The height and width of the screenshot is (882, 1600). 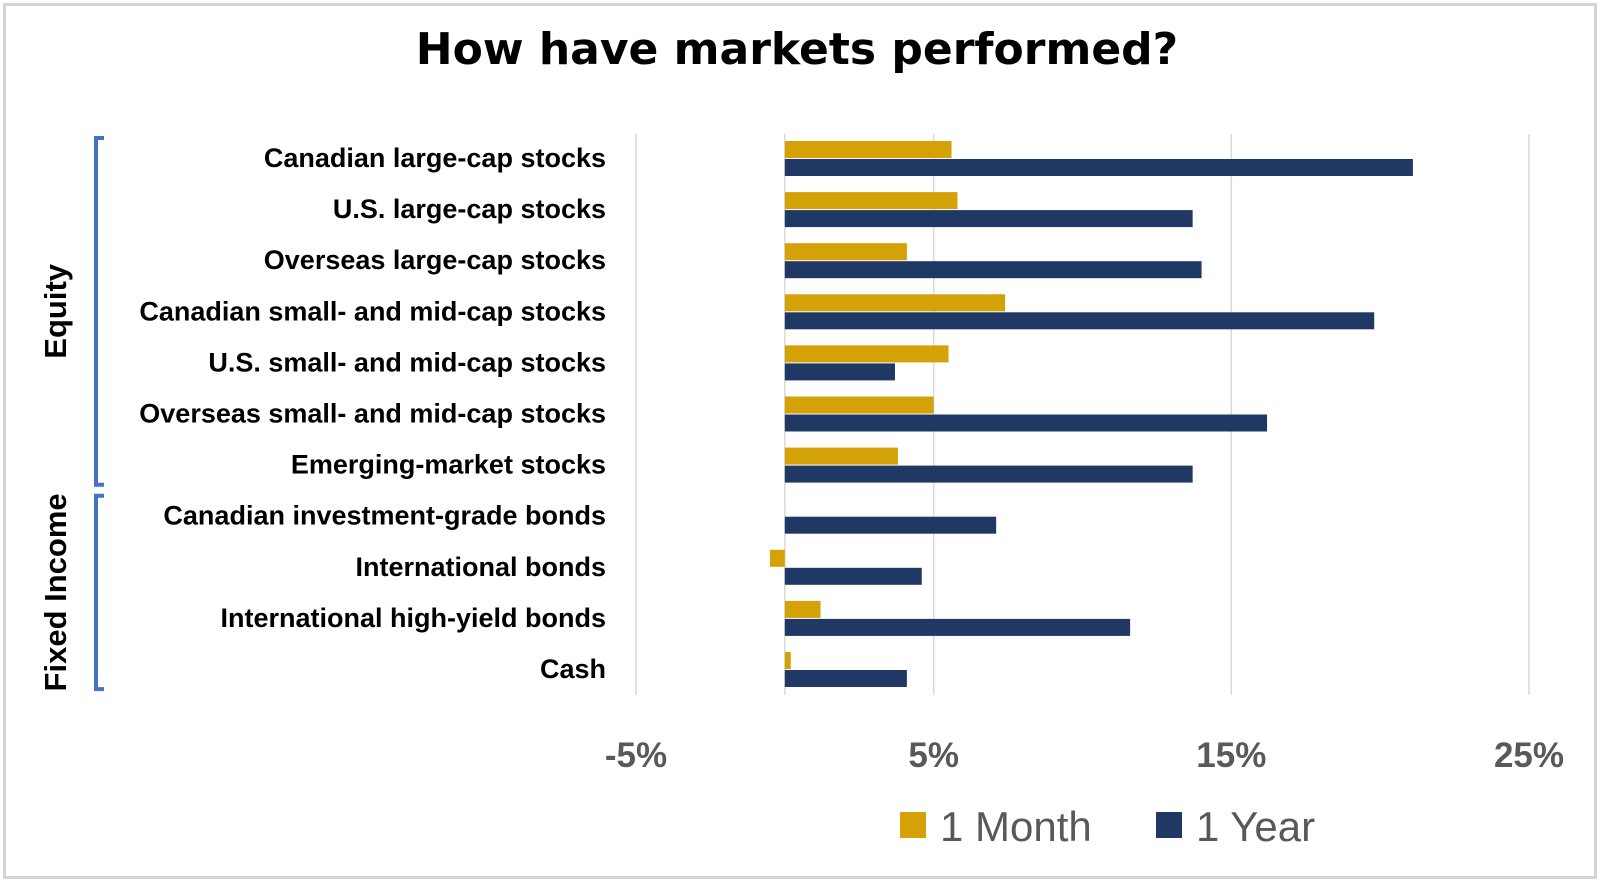 I want to click on category-label: Canadian large-cap stocks, so click(x=435, y=158).